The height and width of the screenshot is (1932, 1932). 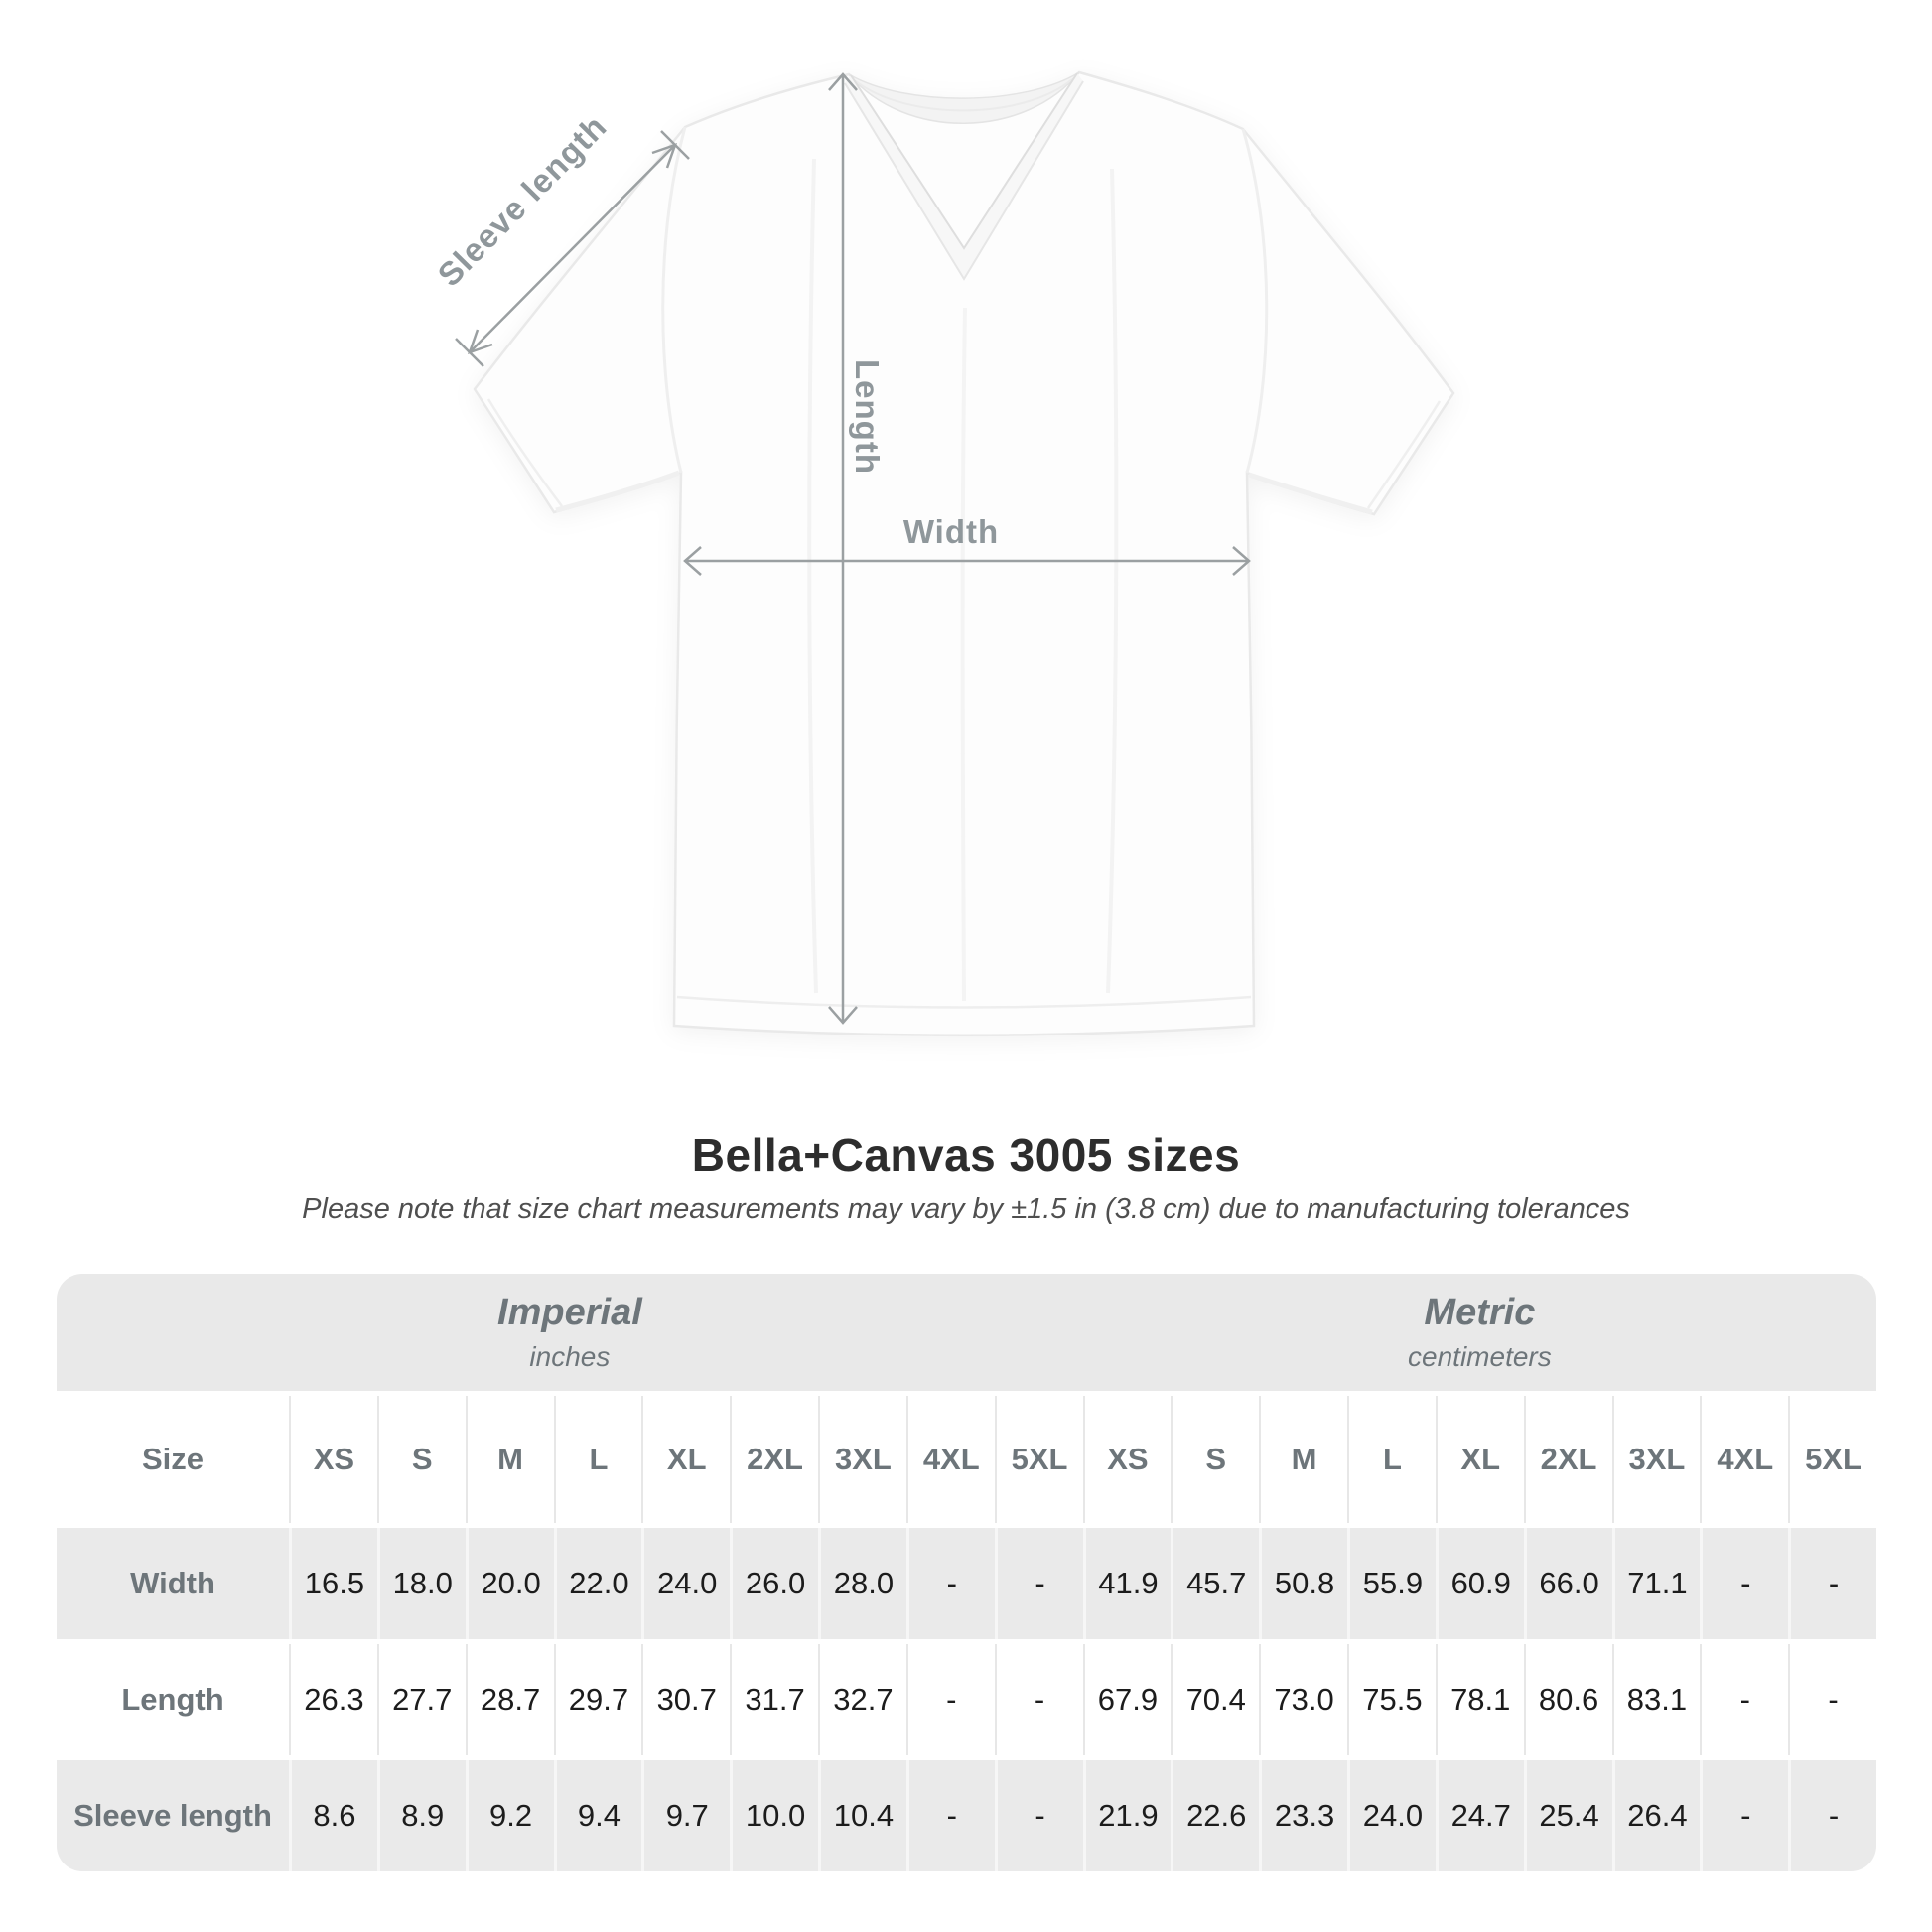 I want to click on size-header-metric-m: M, so click(x=1303, y=1459).